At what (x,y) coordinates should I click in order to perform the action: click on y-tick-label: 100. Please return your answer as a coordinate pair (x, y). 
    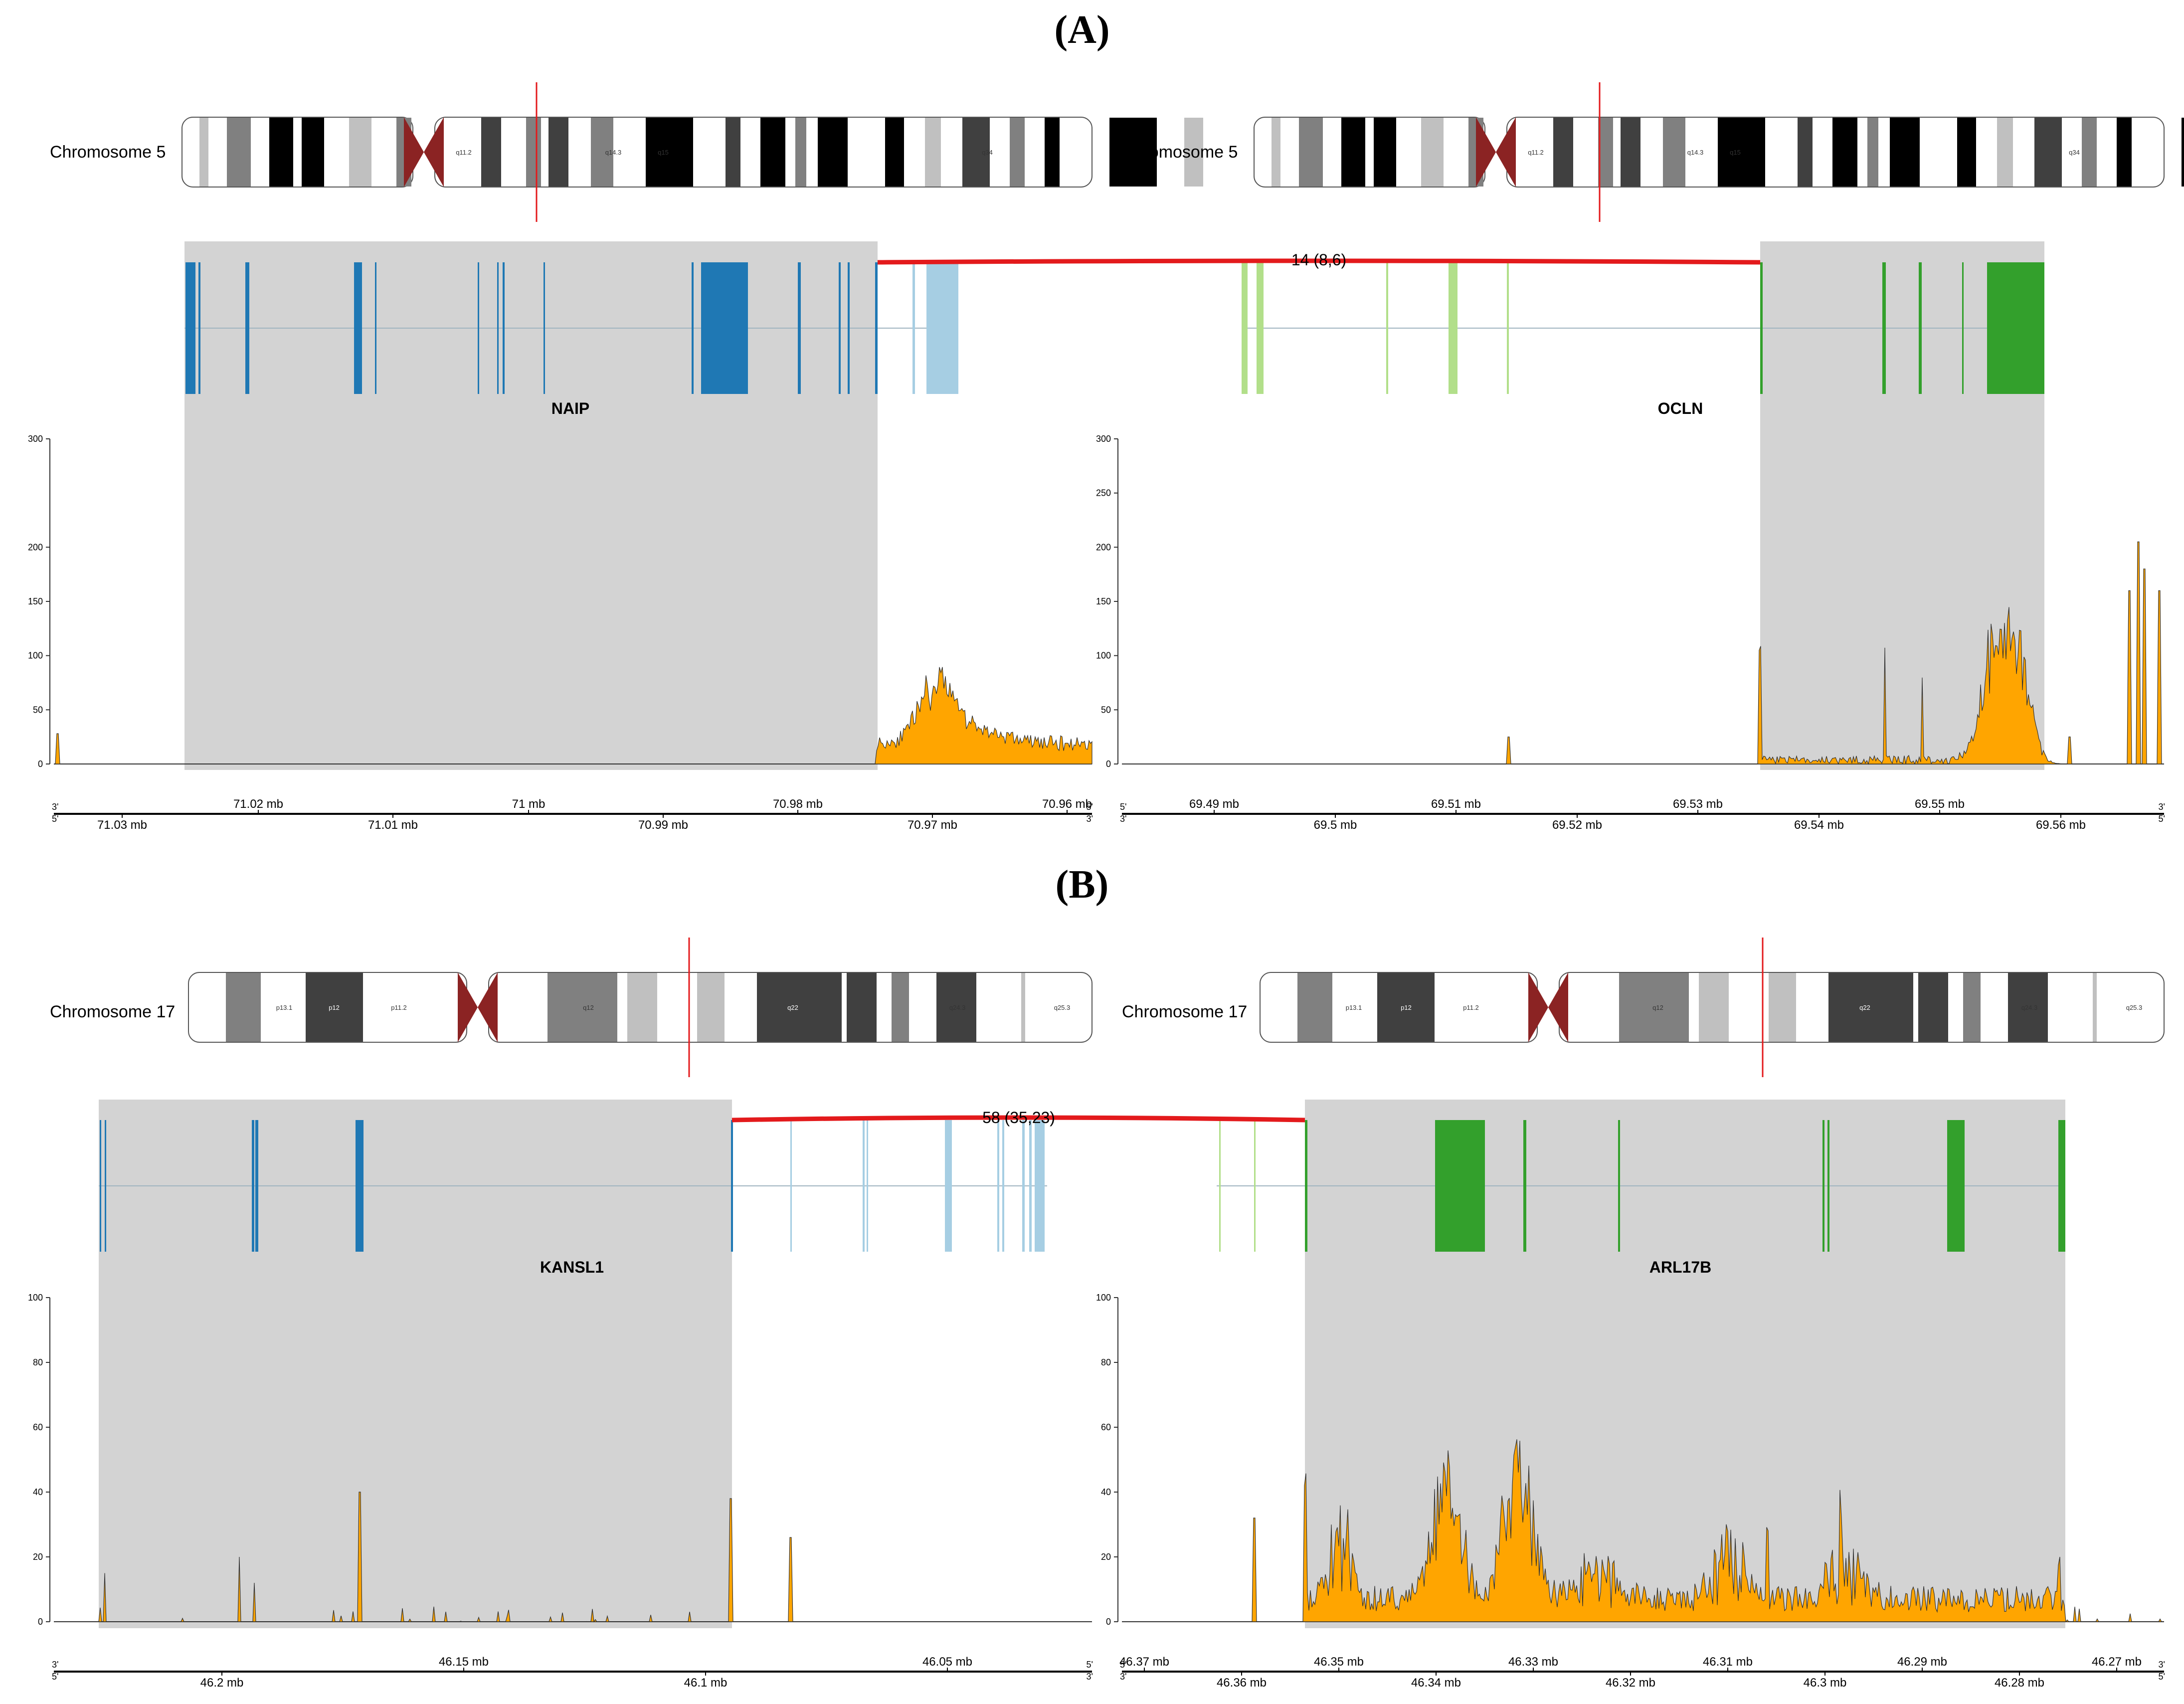
    Looking at the image, I should click on (35, 656).